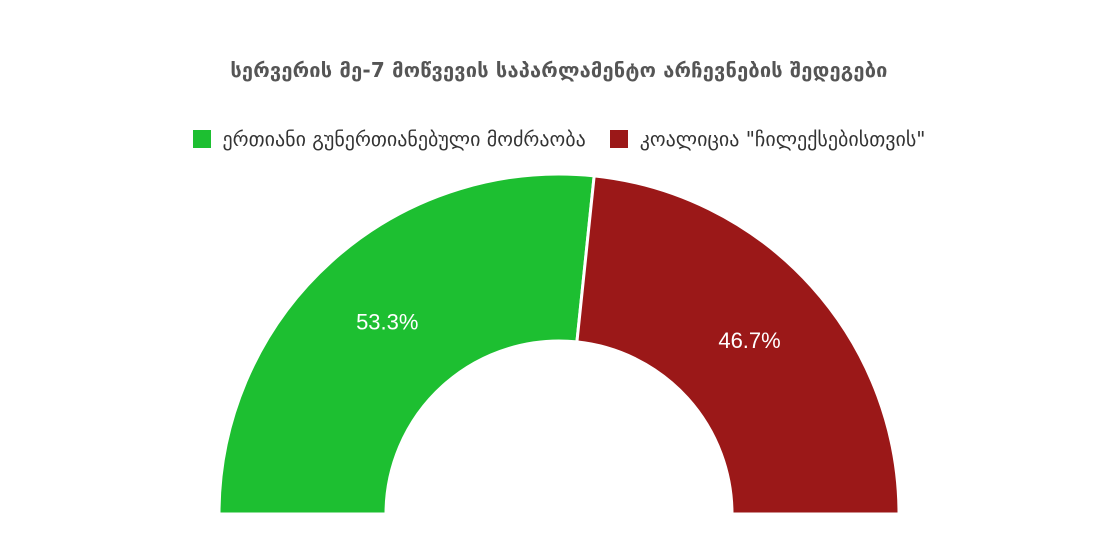 This screenshot has height=558, width=1118. Describe the element at coordinates (387, 321) in the screenshot. I see `slice-label-series-0: 53.3%` at that location.